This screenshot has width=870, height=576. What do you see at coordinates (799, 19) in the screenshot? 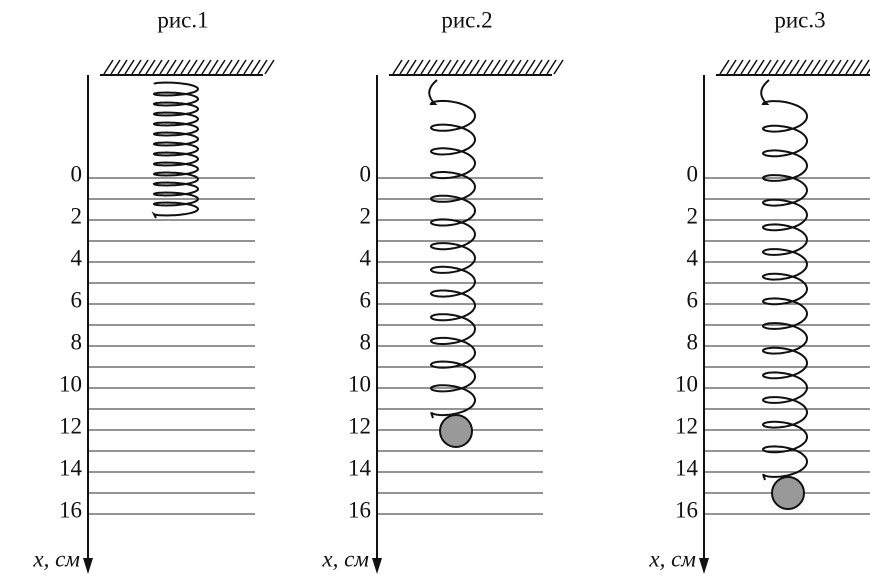
I see `panel-title: рис.3` at bounding box center [799, 19].